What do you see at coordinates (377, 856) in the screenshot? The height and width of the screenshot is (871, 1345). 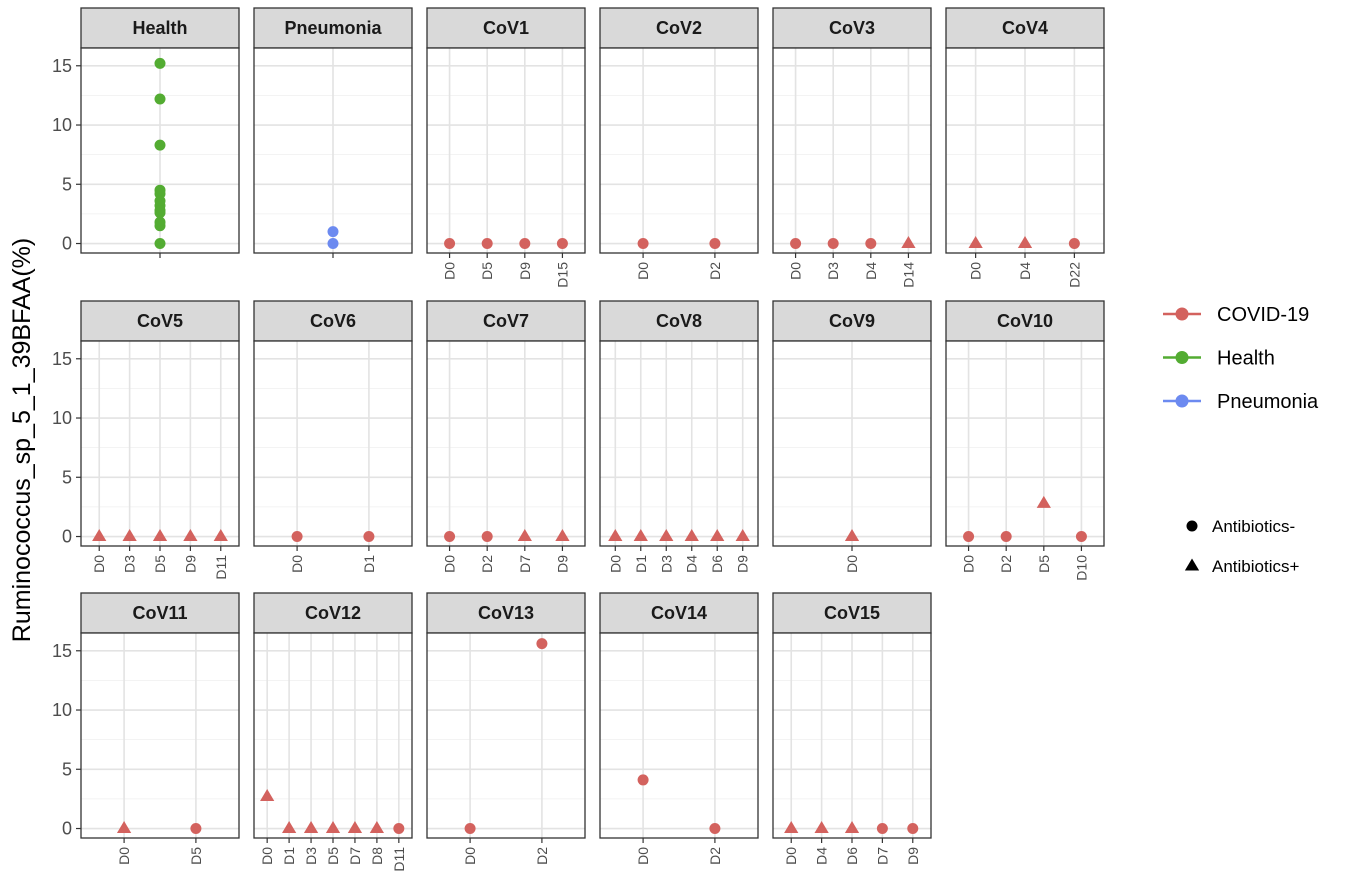 I see `x-tick-label: D8` at bounding box center [377, 856].